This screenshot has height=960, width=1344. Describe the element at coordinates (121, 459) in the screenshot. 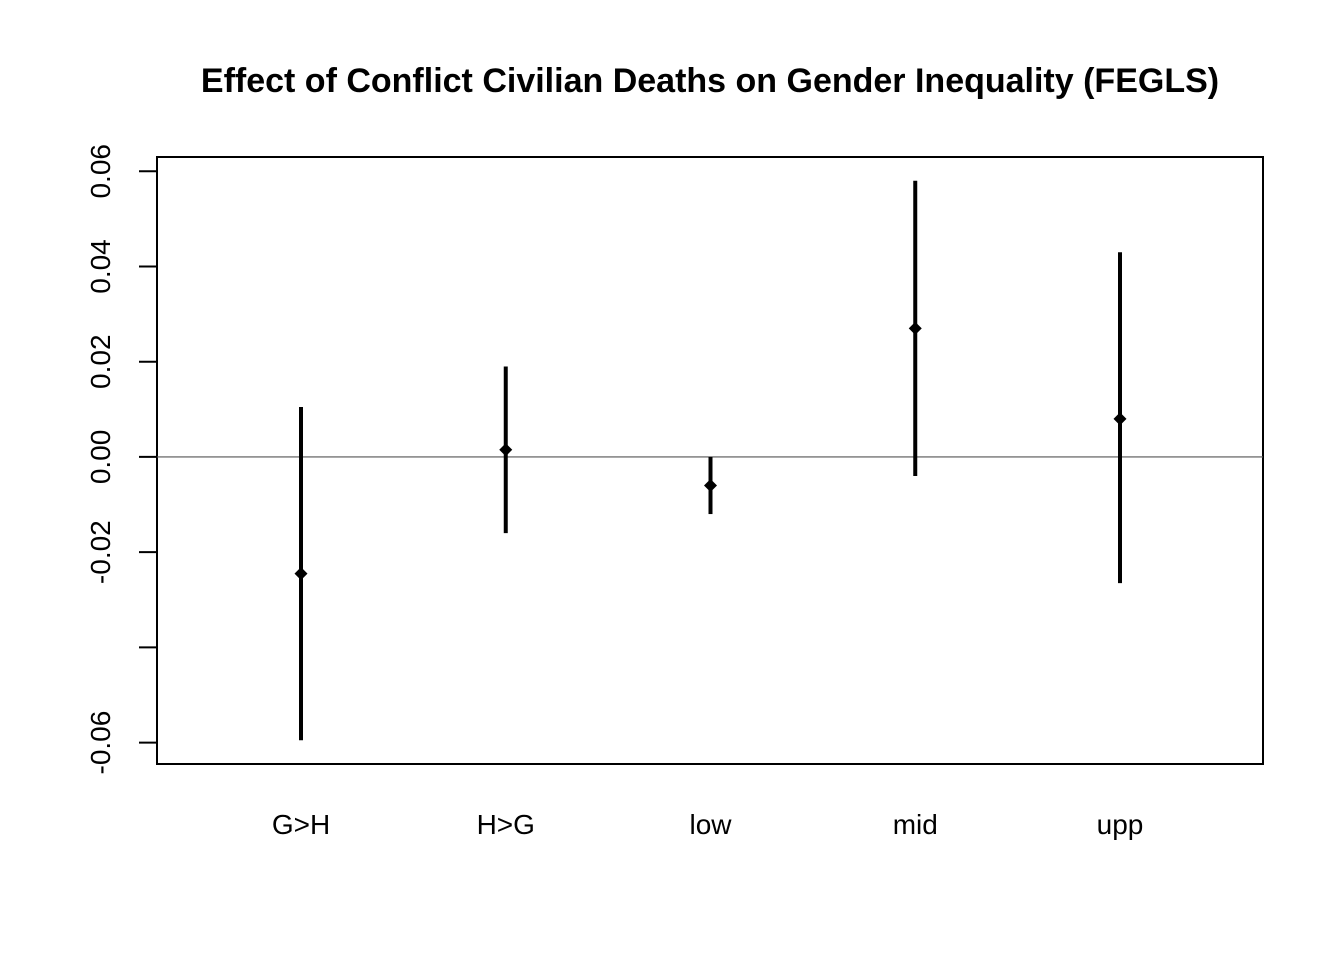

I see `y-axis: -0.06 -0.02 0.00 0.02 0.04 0.06` at that location.